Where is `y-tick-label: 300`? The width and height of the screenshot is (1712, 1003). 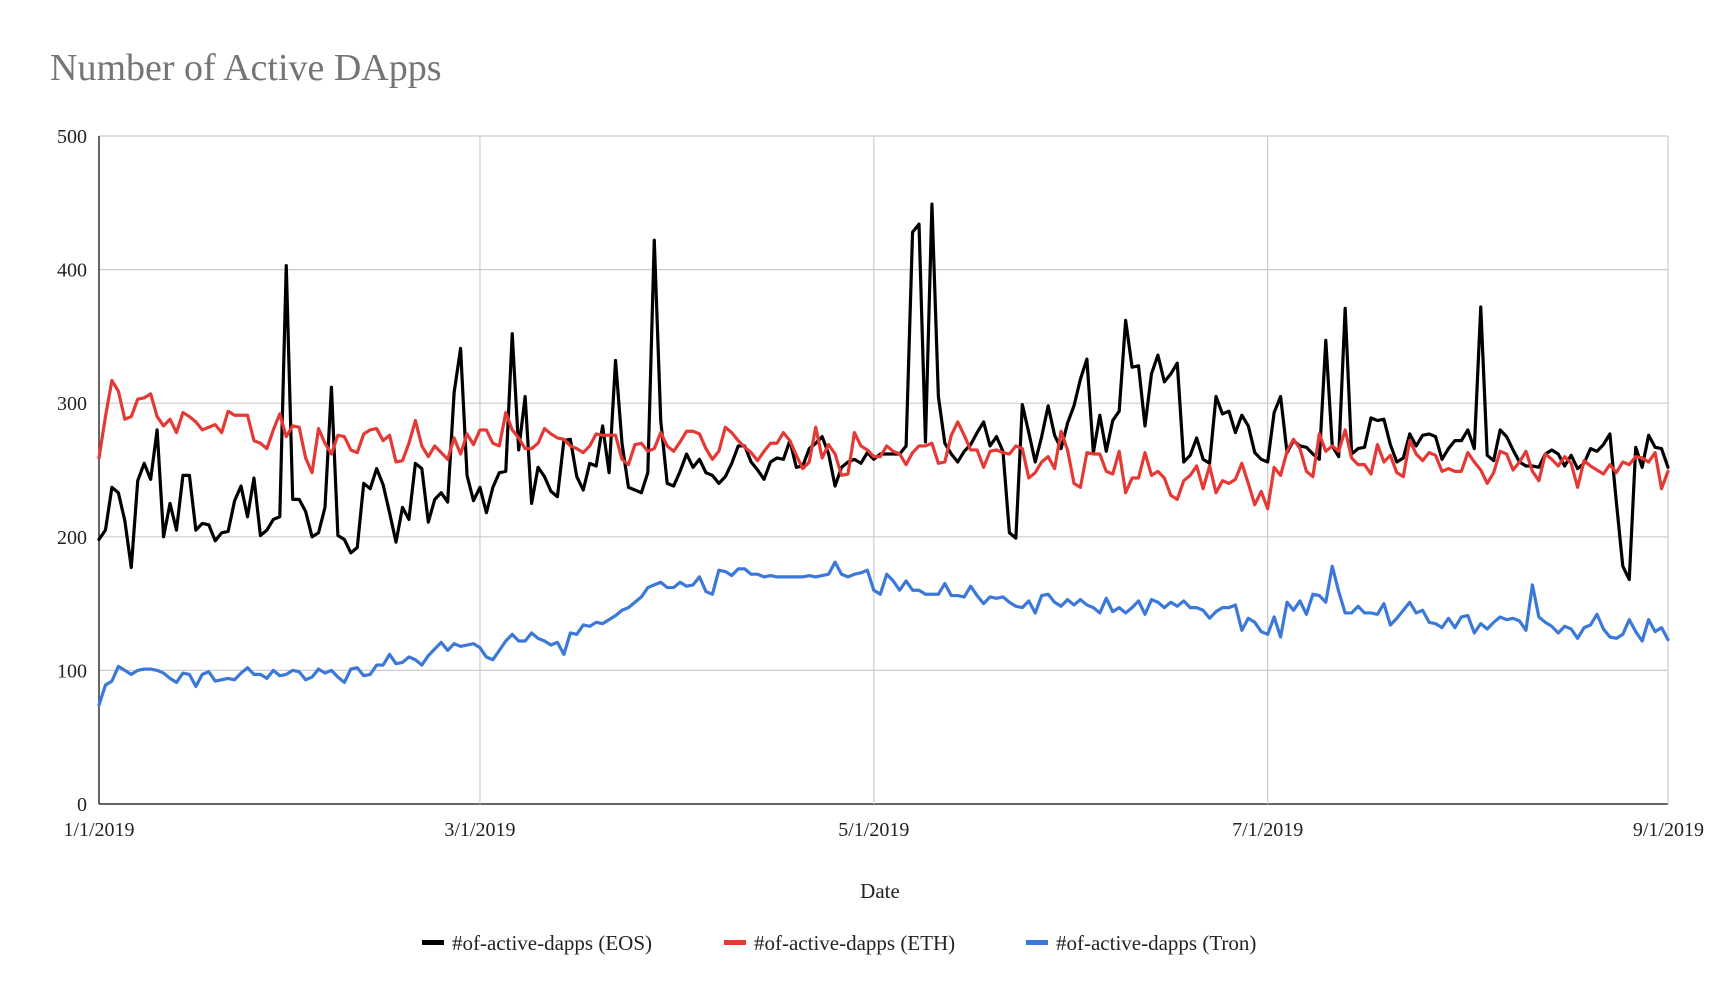
y-tick-label: 300 is located at coordinates (72, 404).